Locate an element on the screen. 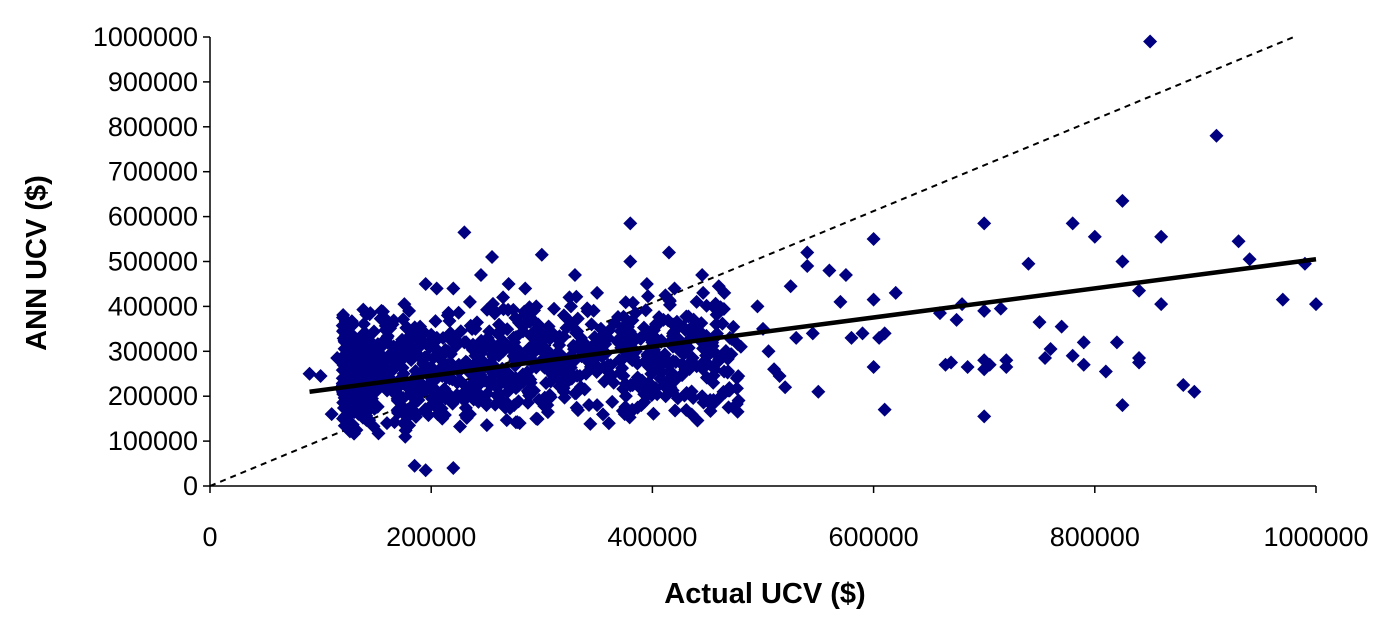 The height and width of the screenshot is (629, 1400). x-axis-ticks: 0 200000 400000 600000 800000 1000000 is located at coordinates (785, 519).